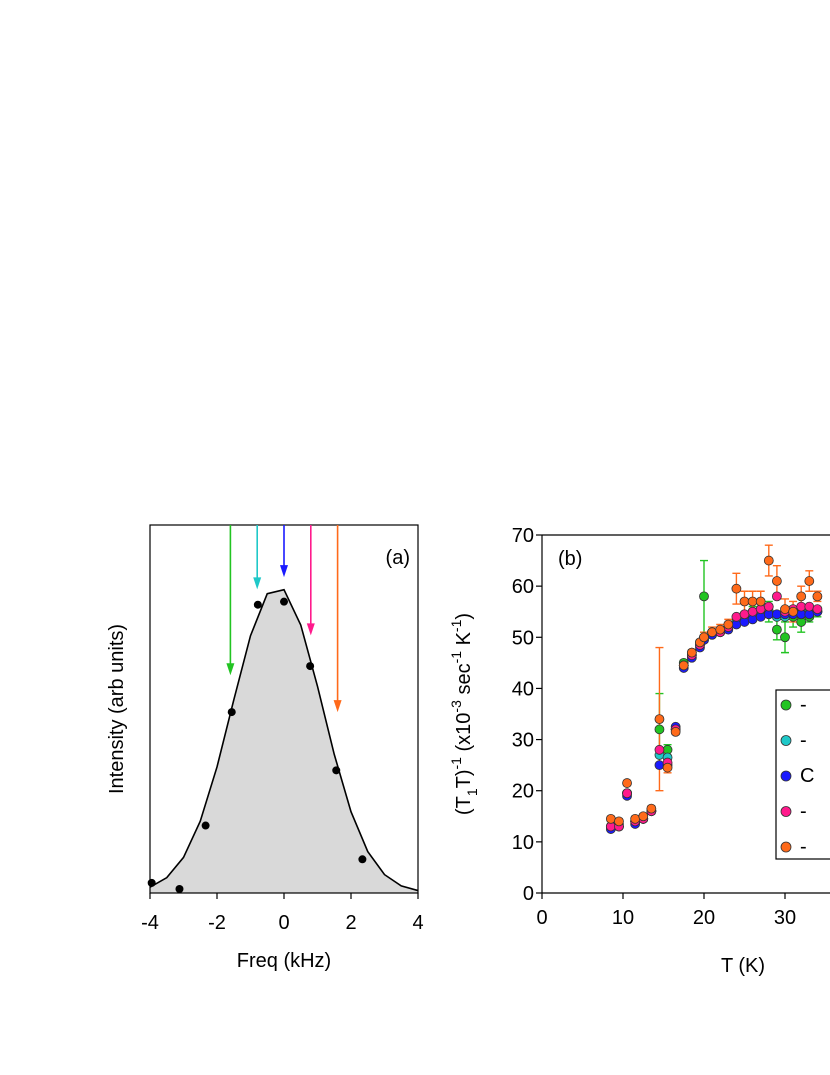  Describe the element at coordinates (523, 638) in the screenshot. I see `y-tick-label: 50` at that location.